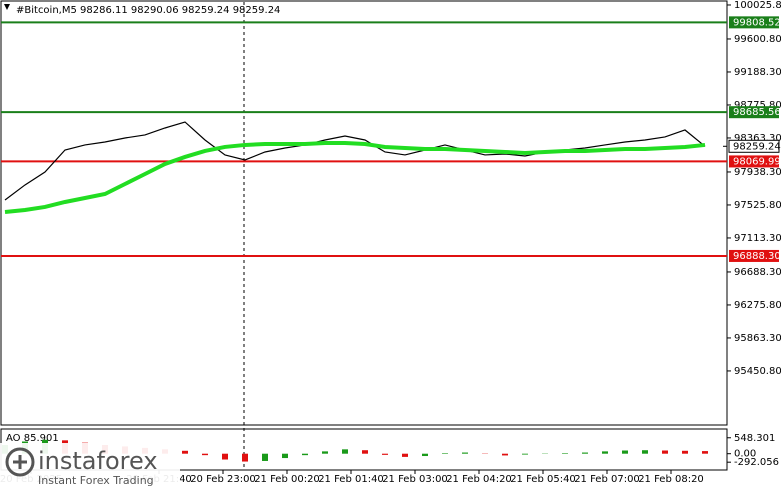 The width and height of the screenshot is (781, 489). What do you see at coordinates (756, 462) in the screenshot?
I see `ao-tick-label: -292.056` at bounding box center [756, 462].